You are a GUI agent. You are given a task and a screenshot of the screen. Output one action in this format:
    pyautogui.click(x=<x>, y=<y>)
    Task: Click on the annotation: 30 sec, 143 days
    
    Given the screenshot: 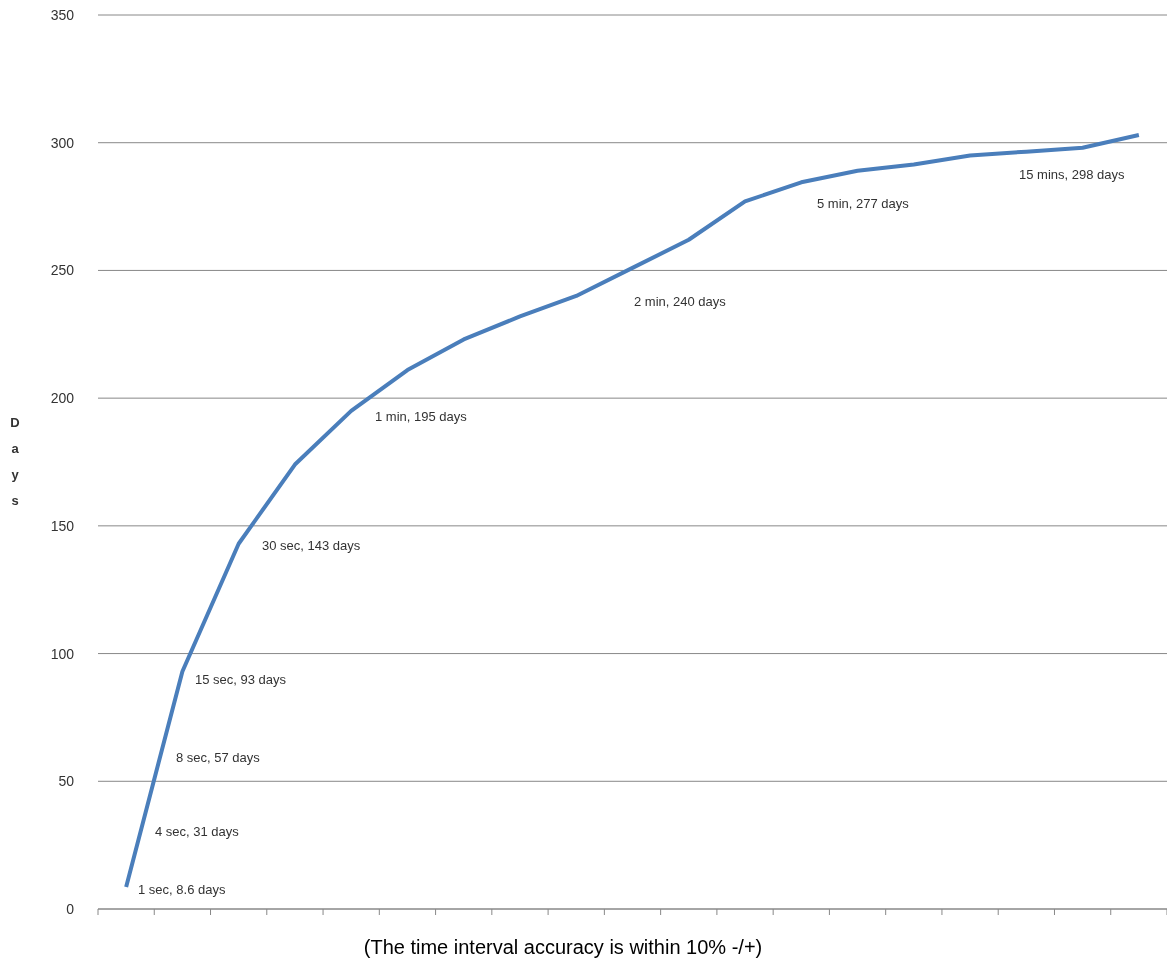 What is the action you would take?
    pyautogui.click(x=311, y=545)
    